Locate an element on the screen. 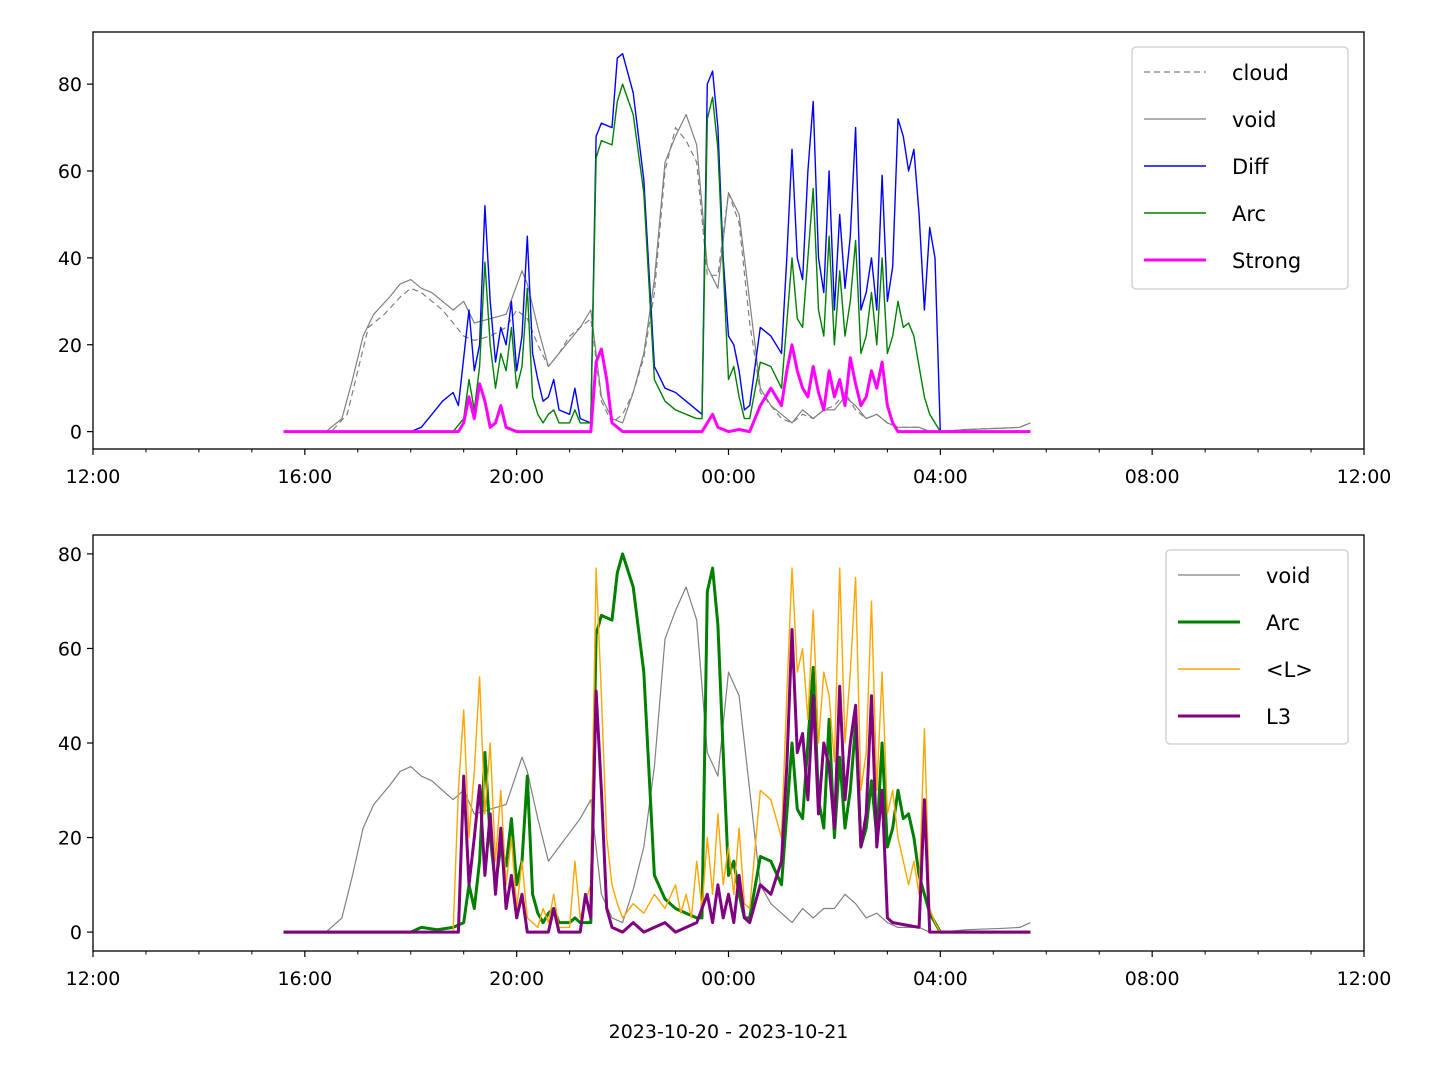  legend: cloud void Diff Arc Strong is located at coordinates (1240, 168).